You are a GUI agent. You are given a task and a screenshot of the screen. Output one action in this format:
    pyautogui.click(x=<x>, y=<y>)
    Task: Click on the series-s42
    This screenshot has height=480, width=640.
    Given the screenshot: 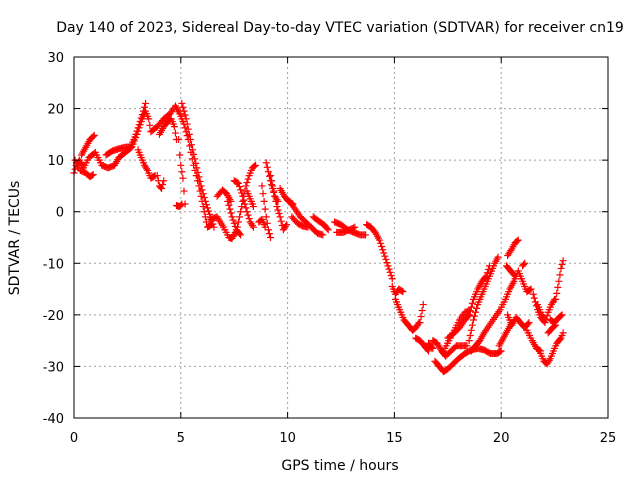 What is the action you would take?
    pyautogui.click(x=518, y=321)
    